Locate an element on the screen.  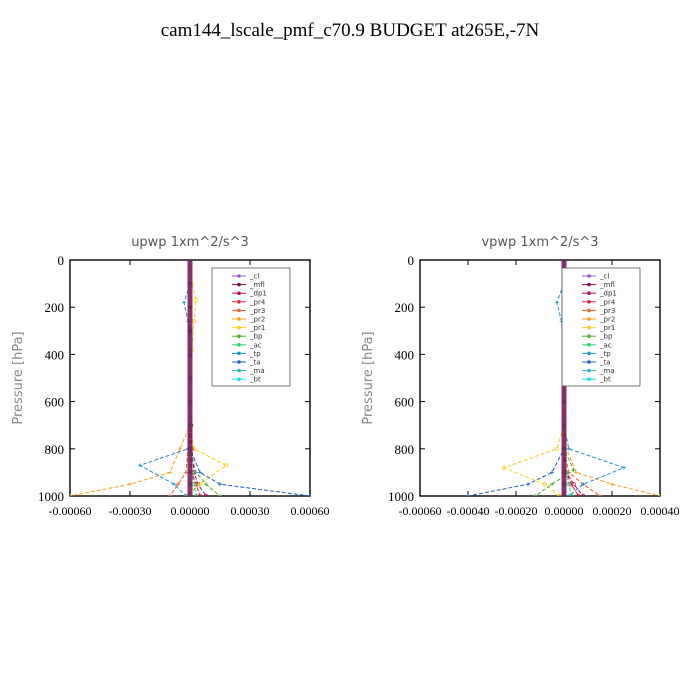
x-tick-label: 0.00060 is located at coordinates (310, 511).